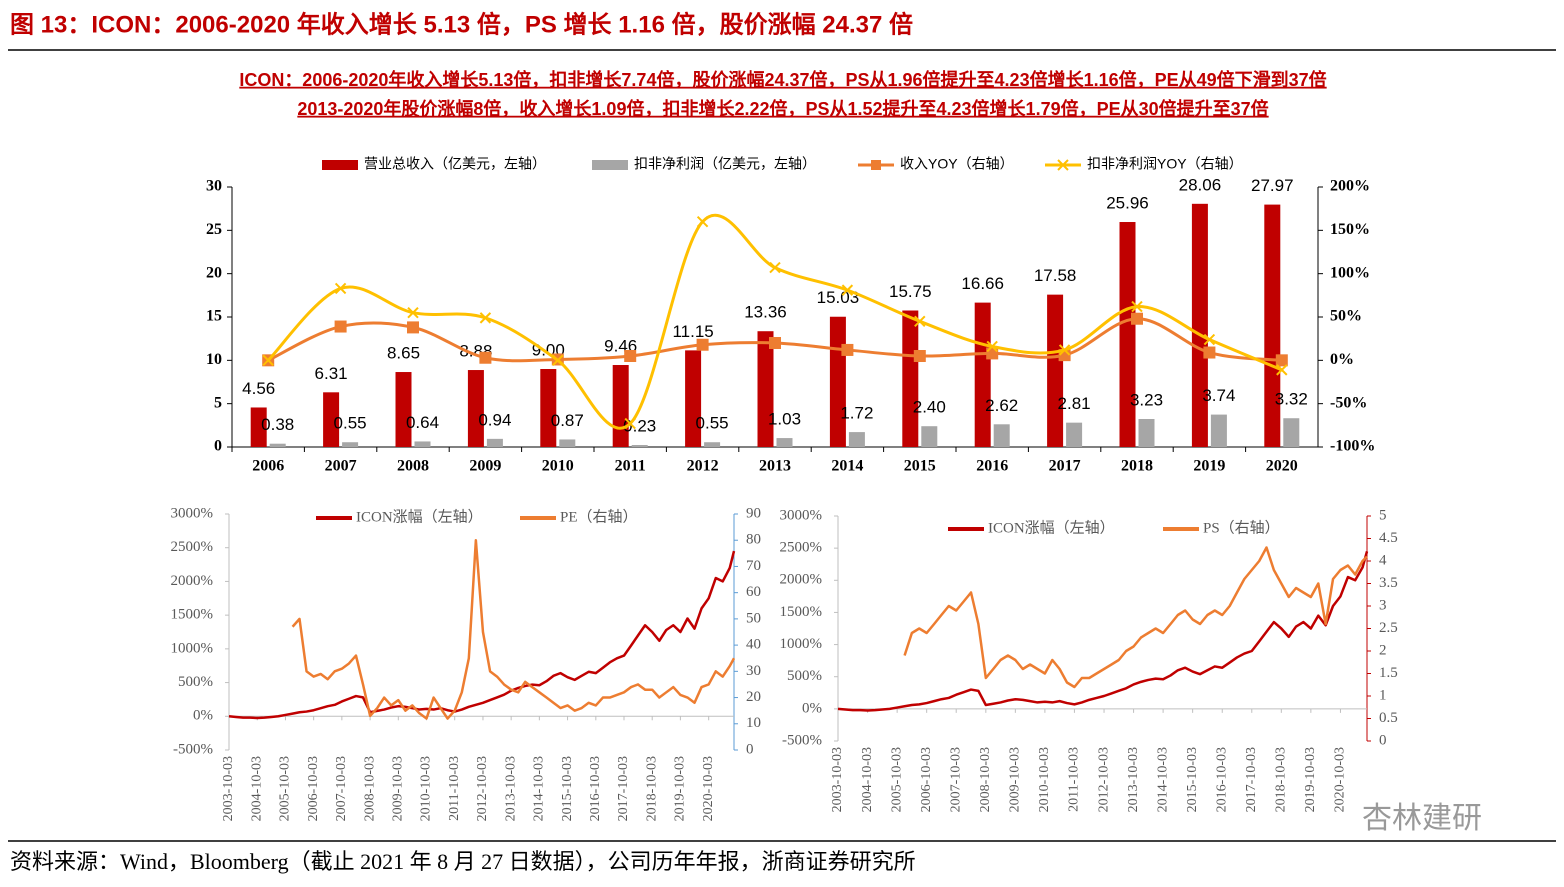  What do you see at coordinates (494, 419) in the screenshot?
I see `data-label: 0.94` at bounding box center [494, 419].